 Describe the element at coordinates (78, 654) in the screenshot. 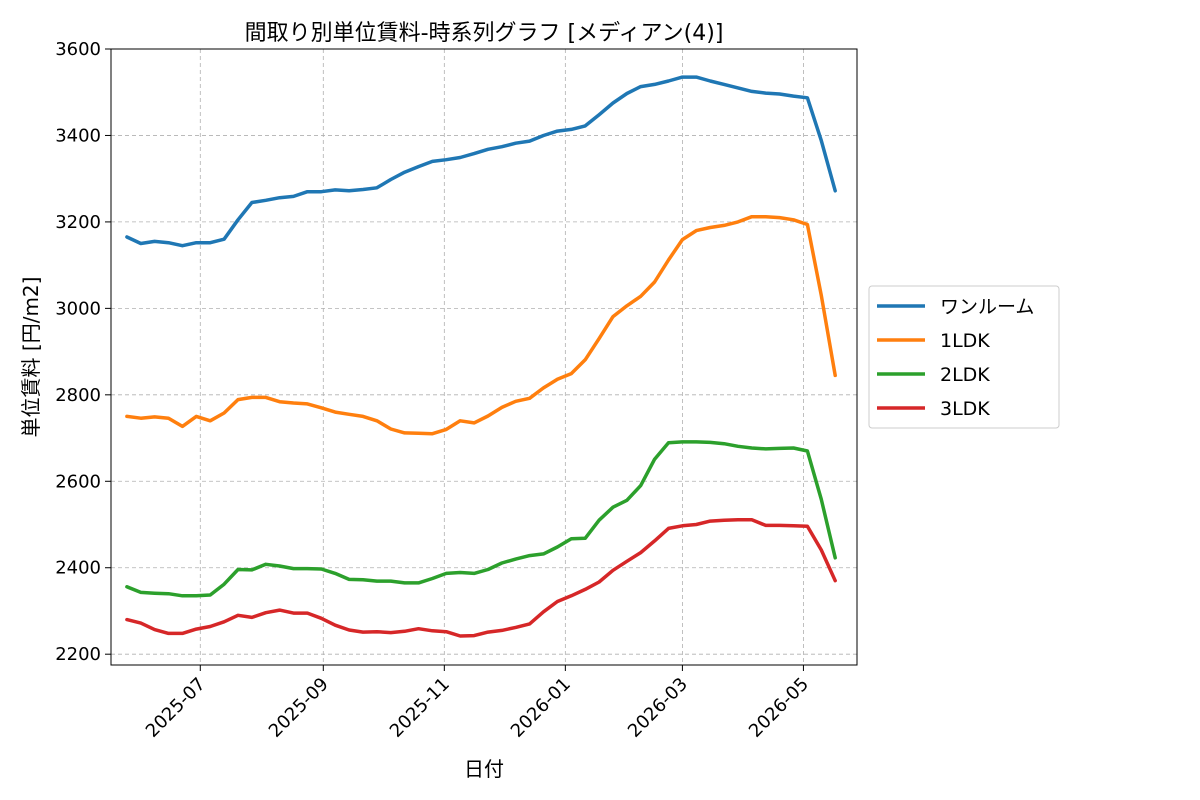

I see `y-tick-label: 2200` at that location.